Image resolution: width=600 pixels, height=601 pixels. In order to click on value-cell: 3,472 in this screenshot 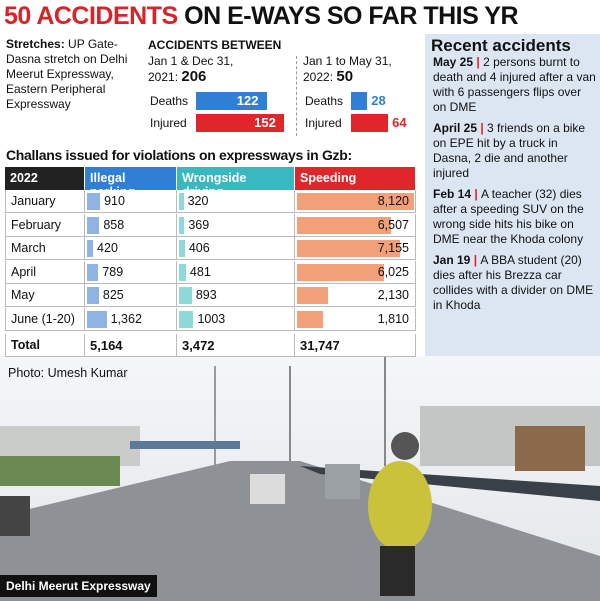, I will do `click(236, 345)`.